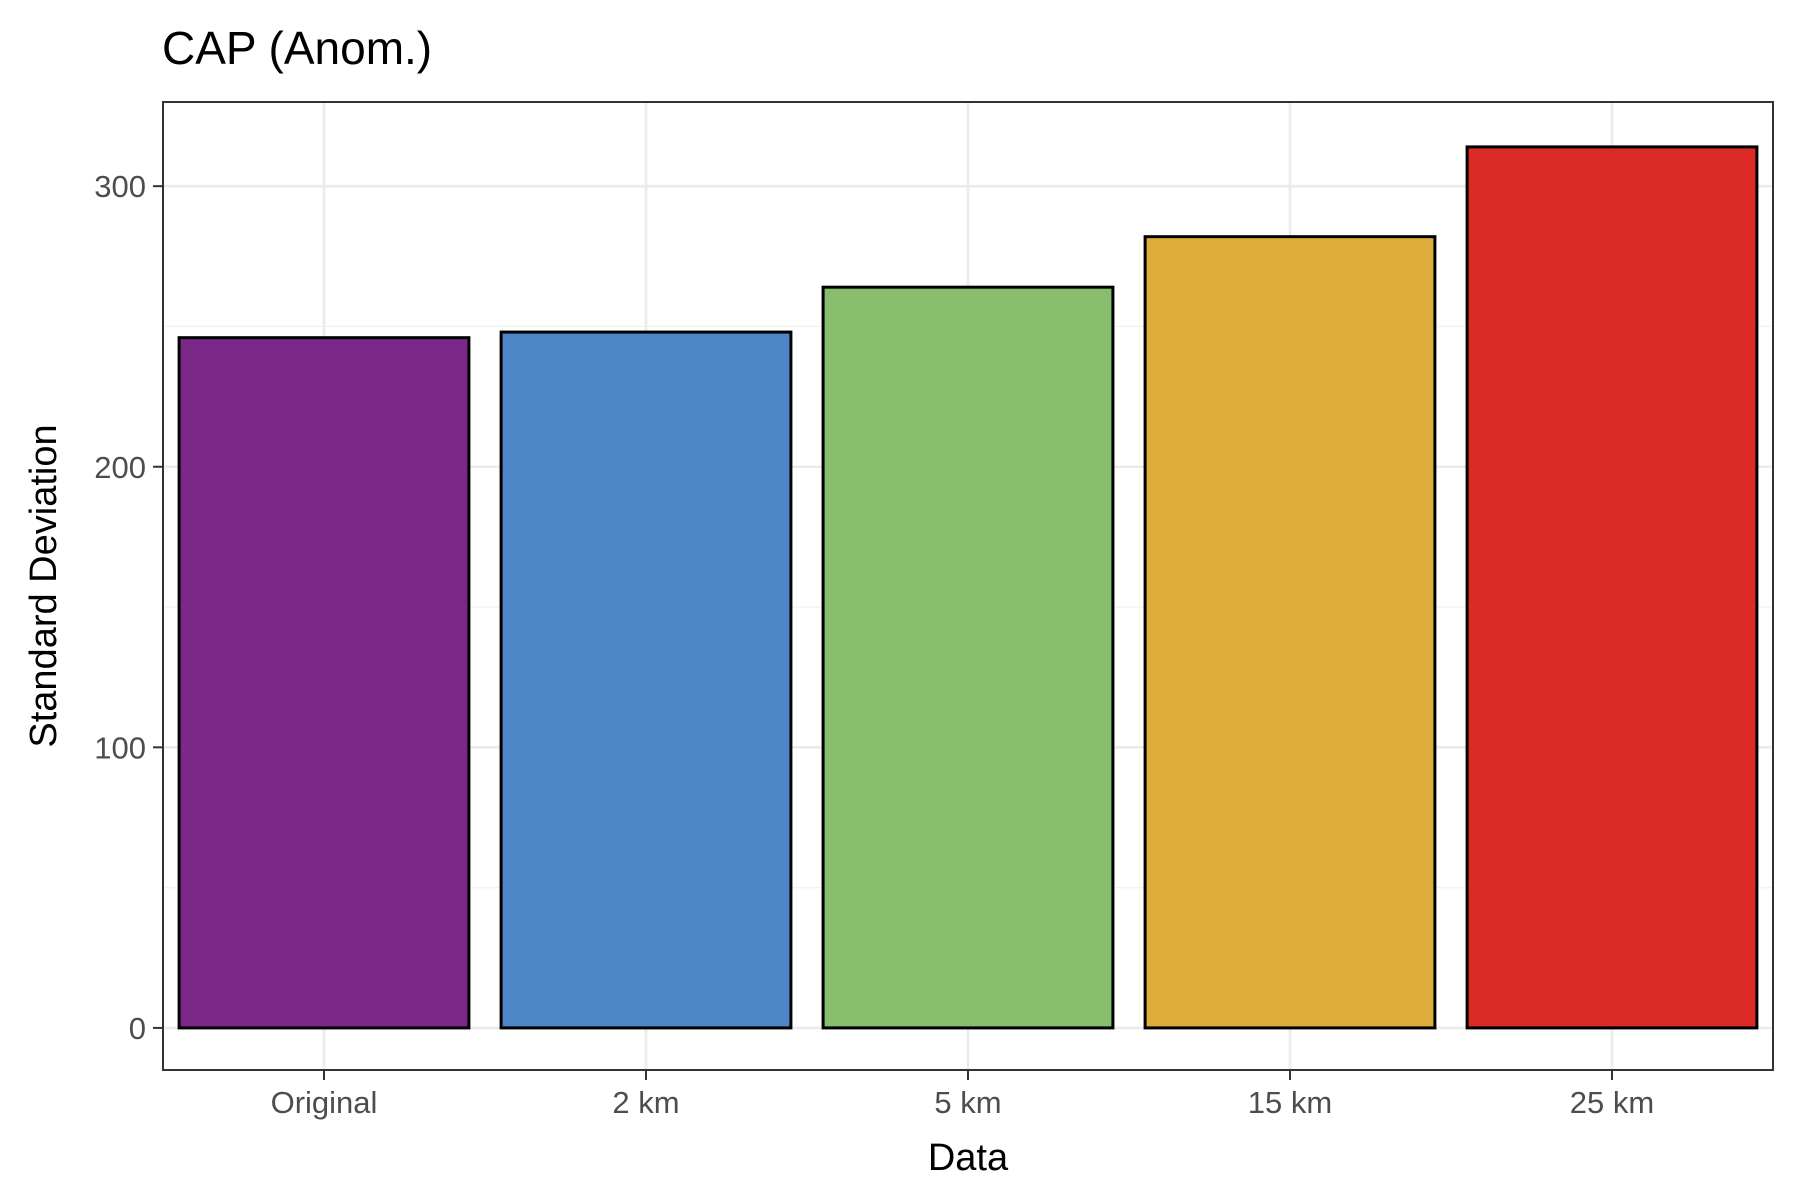 This screenshot has width=1800, height=1200. Describe the element at coordinates (1612, 1102) in the screenshot. I see `x-tick-label: 25 km` at that location.